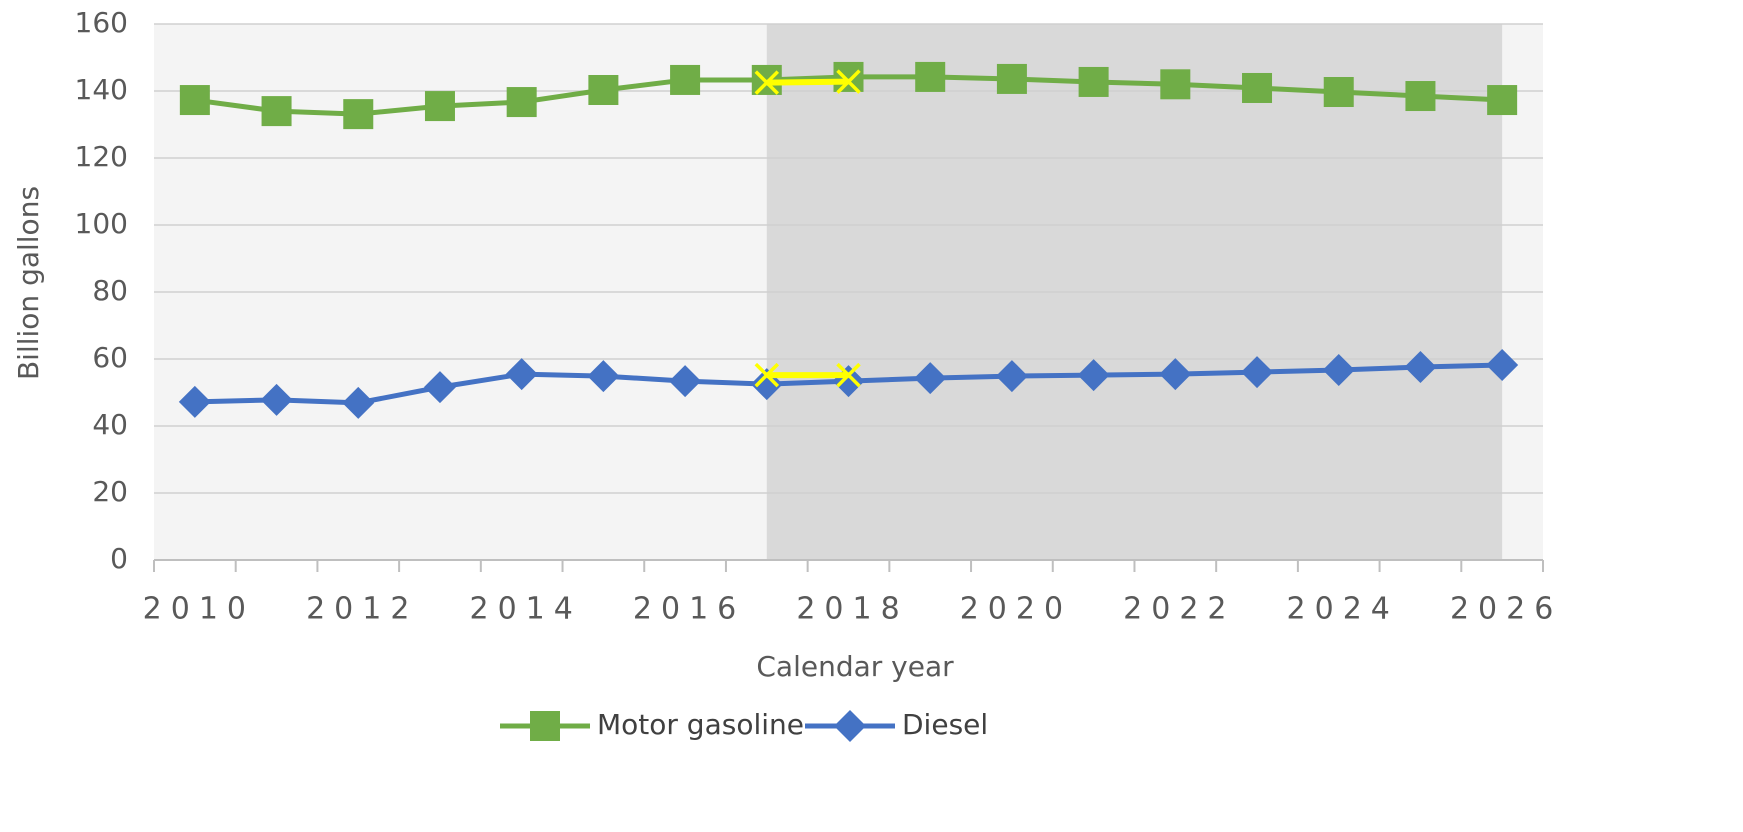  I want to click on y-tick-label: 160, so click(101, 22).